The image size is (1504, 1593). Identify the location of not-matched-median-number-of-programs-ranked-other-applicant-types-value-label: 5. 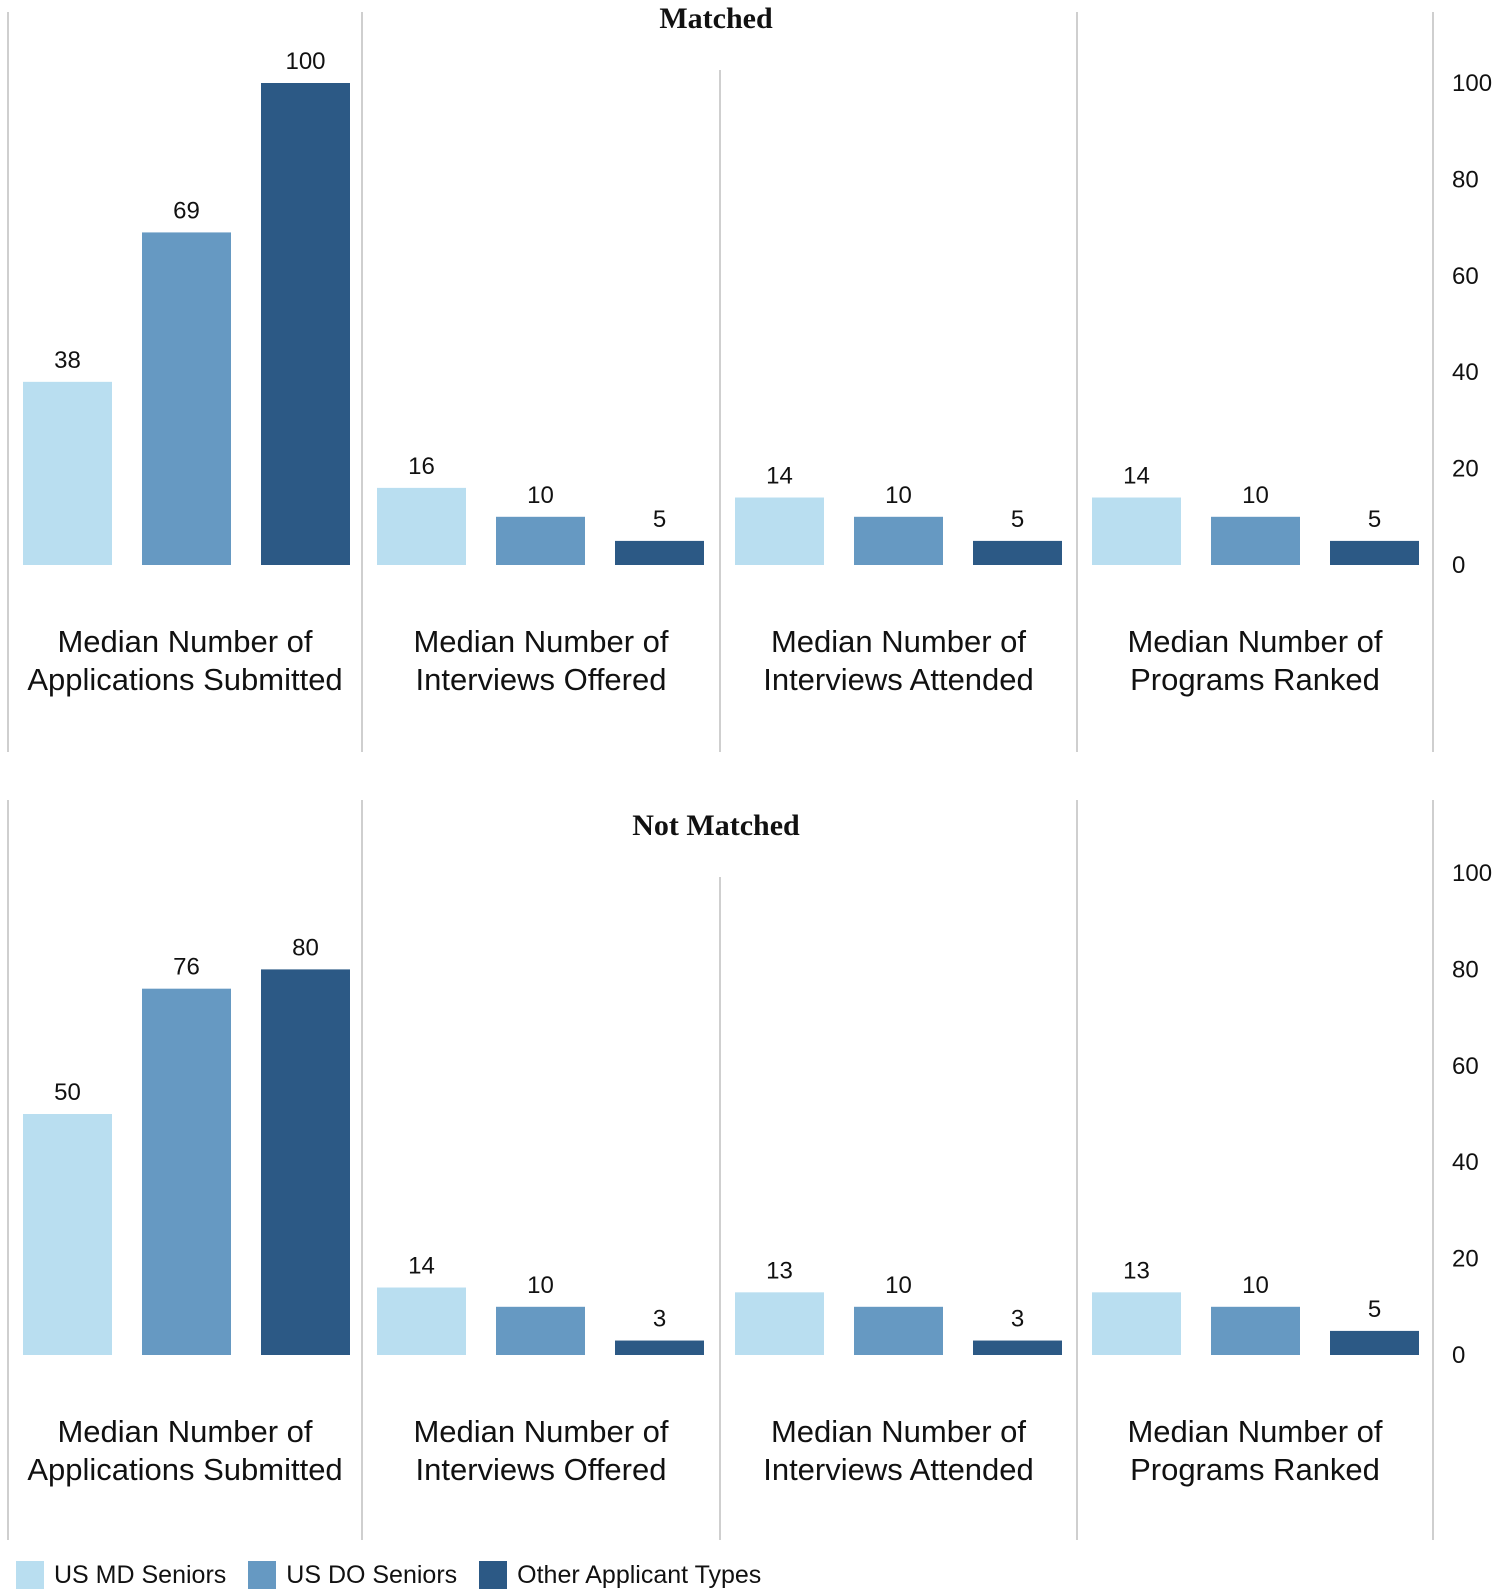
(1374, 1309).